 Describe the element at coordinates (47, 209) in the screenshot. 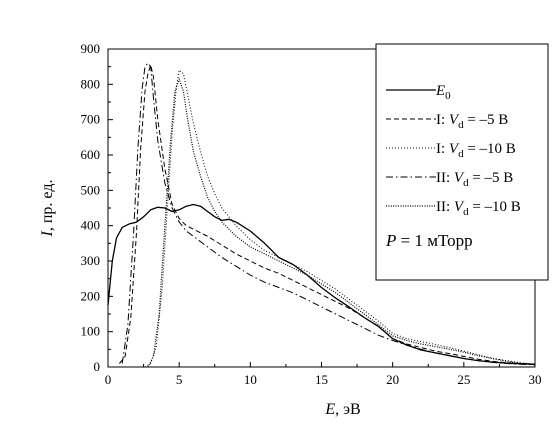

I see `y-axis-label: I, пр. ед.` at that location.